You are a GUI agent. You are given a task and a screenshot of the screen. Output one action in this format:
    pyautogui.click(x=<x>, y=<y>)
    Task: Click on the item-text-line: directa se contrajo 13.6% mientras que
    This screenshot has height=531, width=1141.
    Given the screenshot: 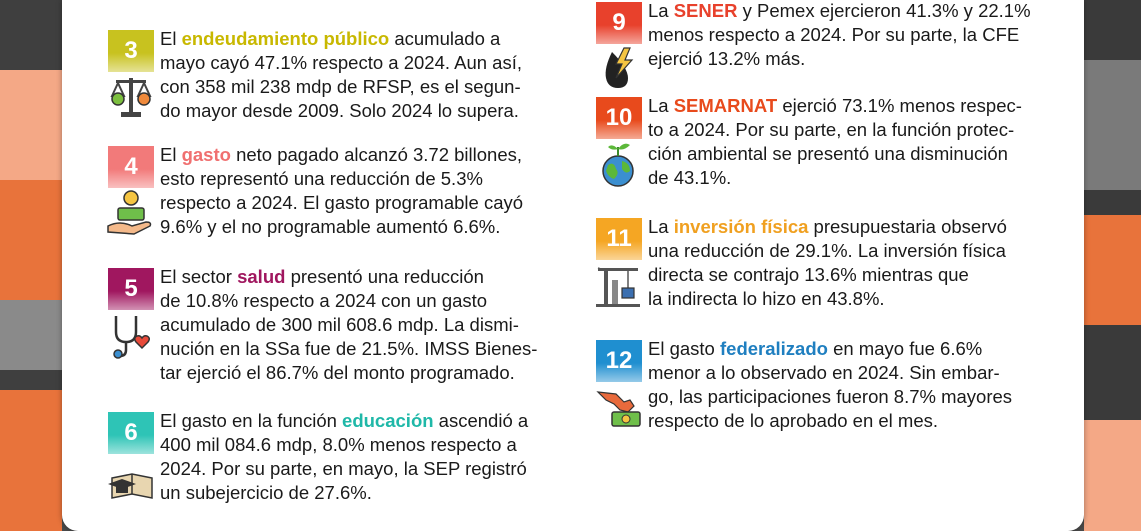 What is the action you would take?
    pyautogui.click(x=827, y=275)
    